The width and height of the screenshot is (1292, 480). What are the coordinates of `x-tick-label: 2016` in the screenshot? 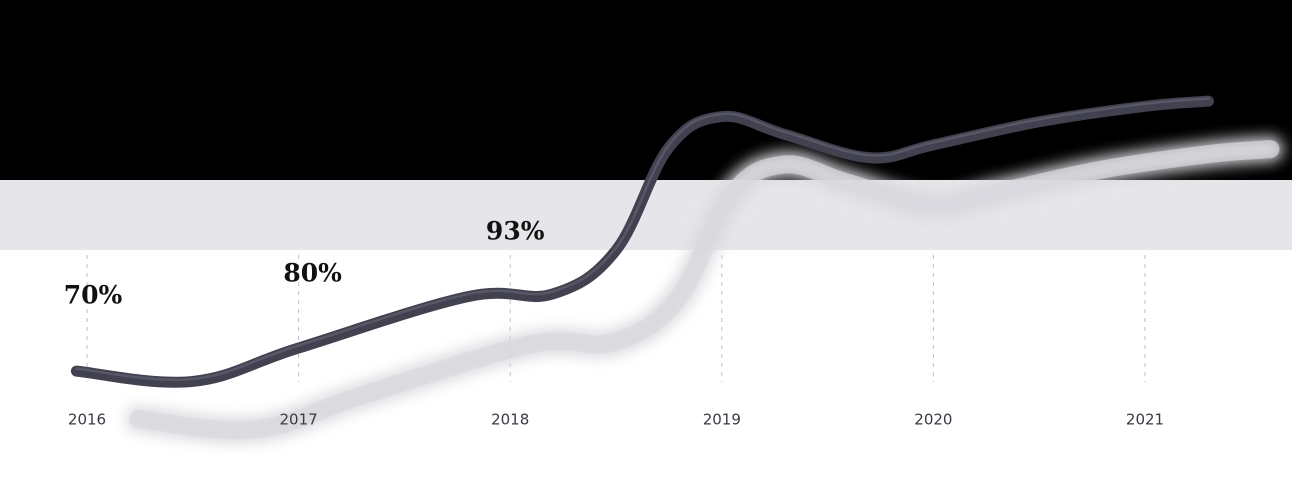 It's located at (87, 420).